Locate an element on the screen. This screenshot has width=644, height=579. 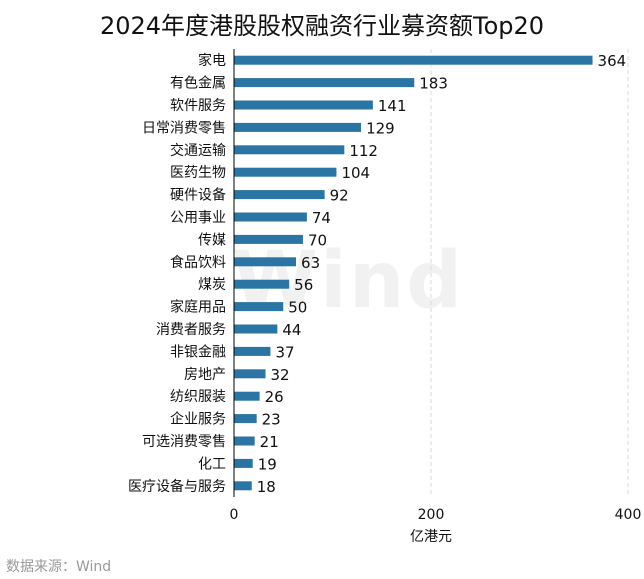
value-label: 63 is located at coordinates (310, 263).